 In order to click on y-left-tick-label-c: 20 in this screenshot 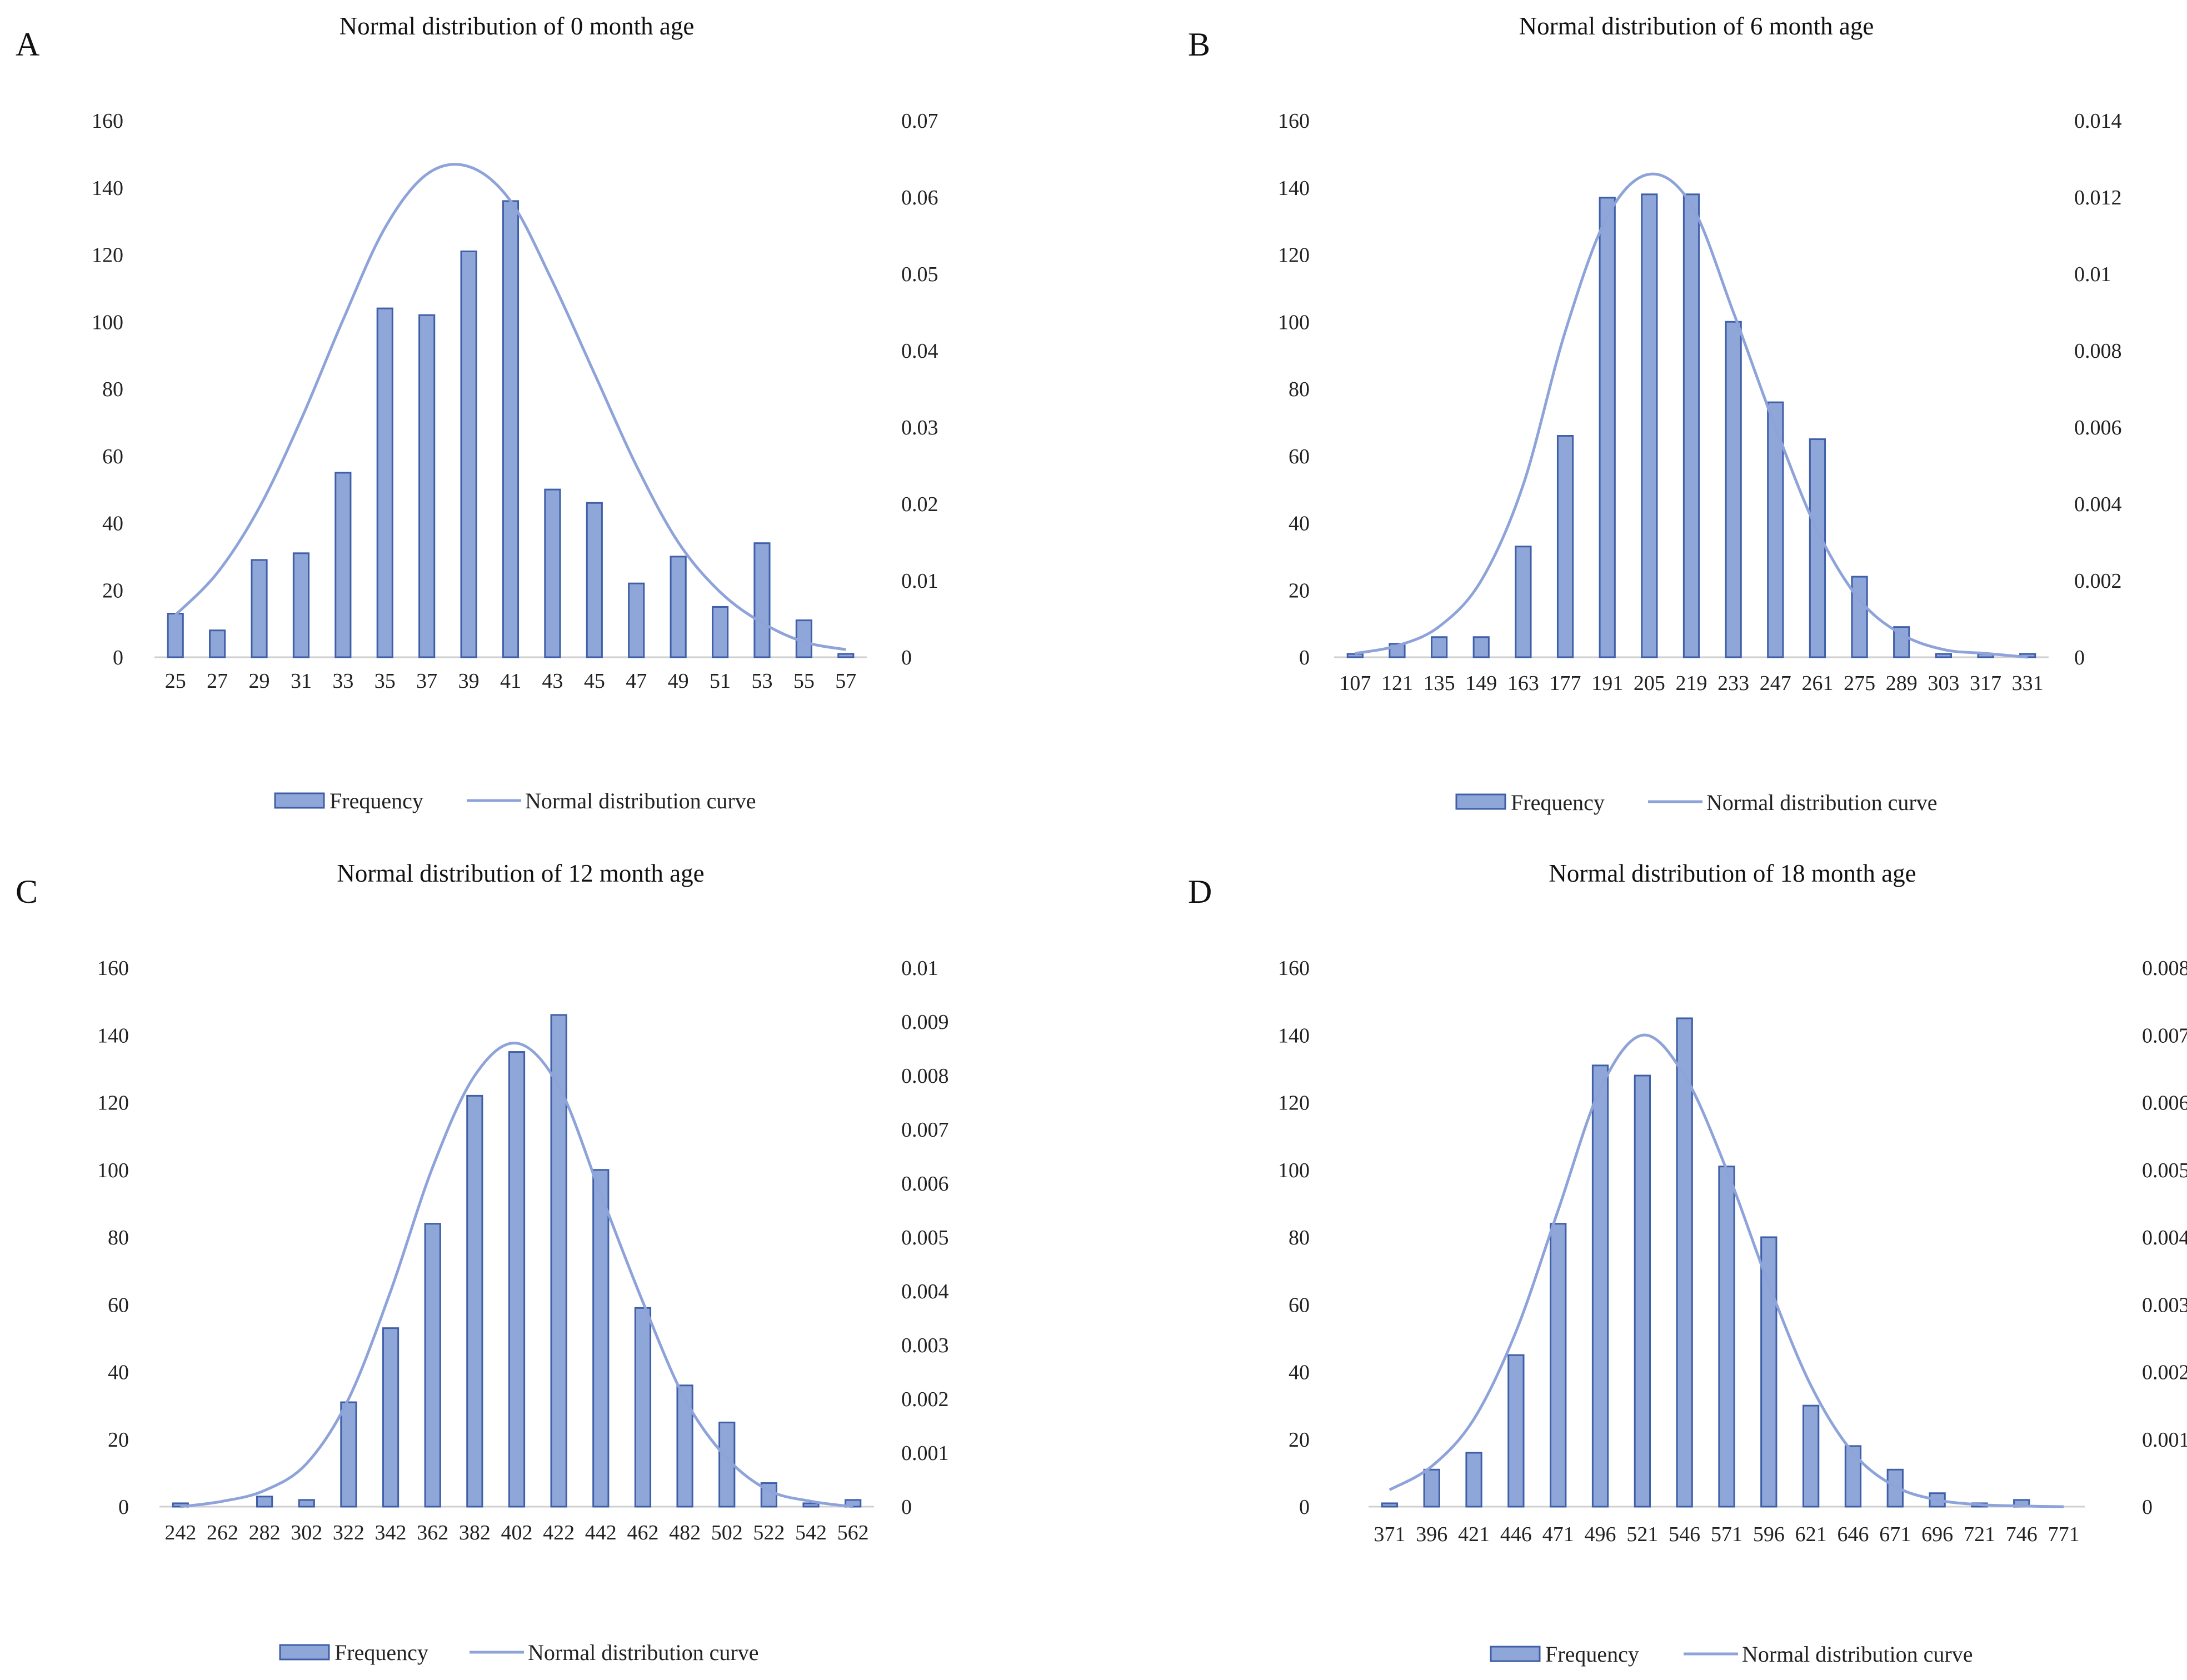, I will do `click(118, 1440)`.